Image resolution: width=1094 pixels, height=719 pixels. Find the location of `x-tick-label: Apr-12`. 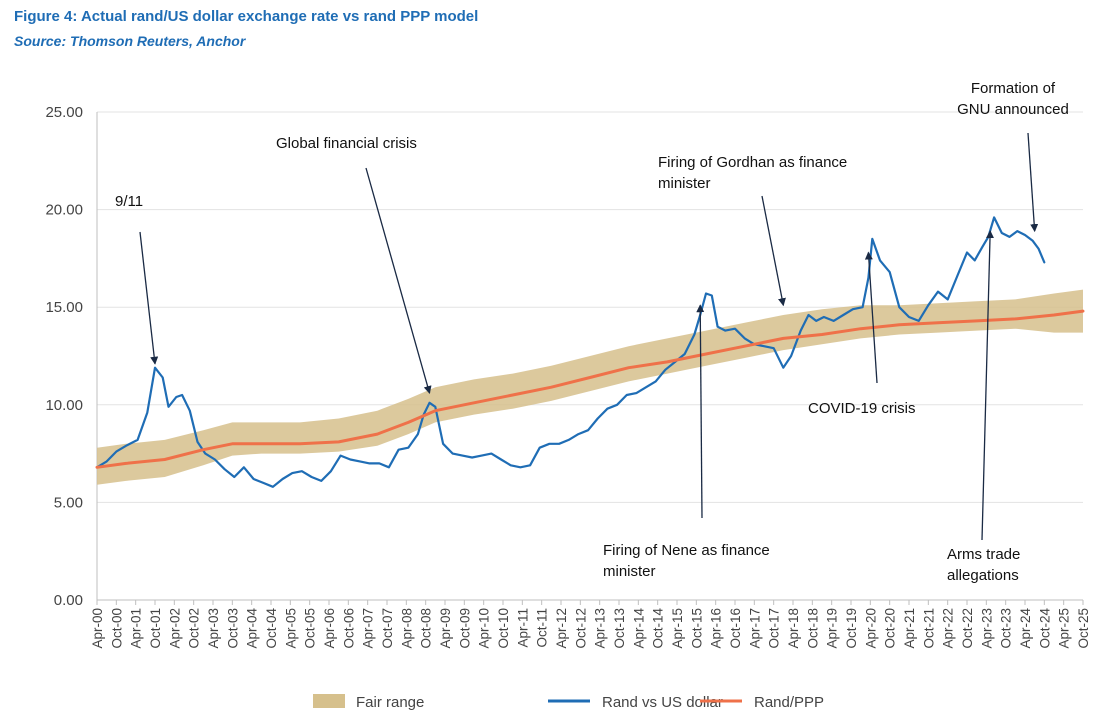

x-tick-label: Apr-12 is located at coordinates (561, 628).